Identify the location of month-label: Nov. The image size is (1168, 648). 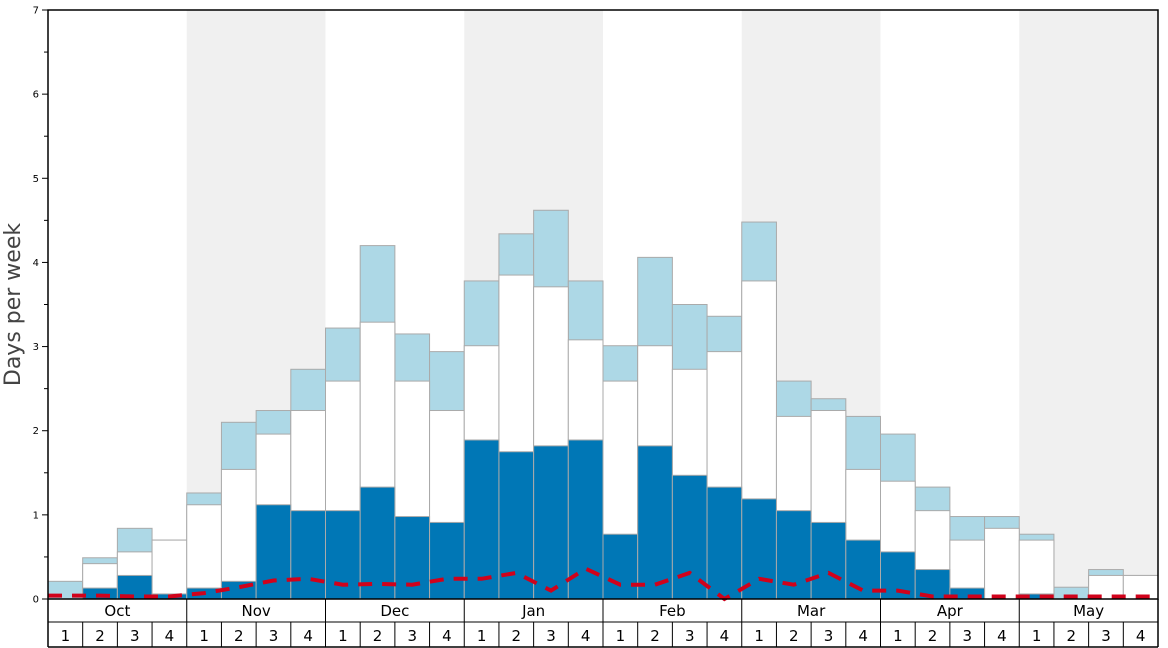
(255, 611).